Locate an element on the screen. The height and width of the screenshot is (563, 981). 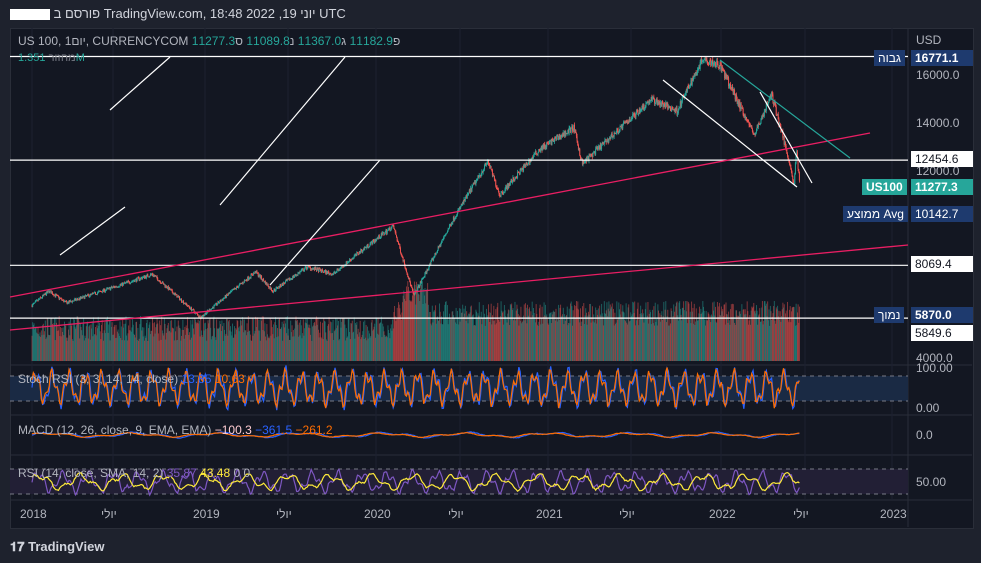
macd-label: MACD (12, 26, close, 9, EMA, EMA) is located at coordinates (115, 430).